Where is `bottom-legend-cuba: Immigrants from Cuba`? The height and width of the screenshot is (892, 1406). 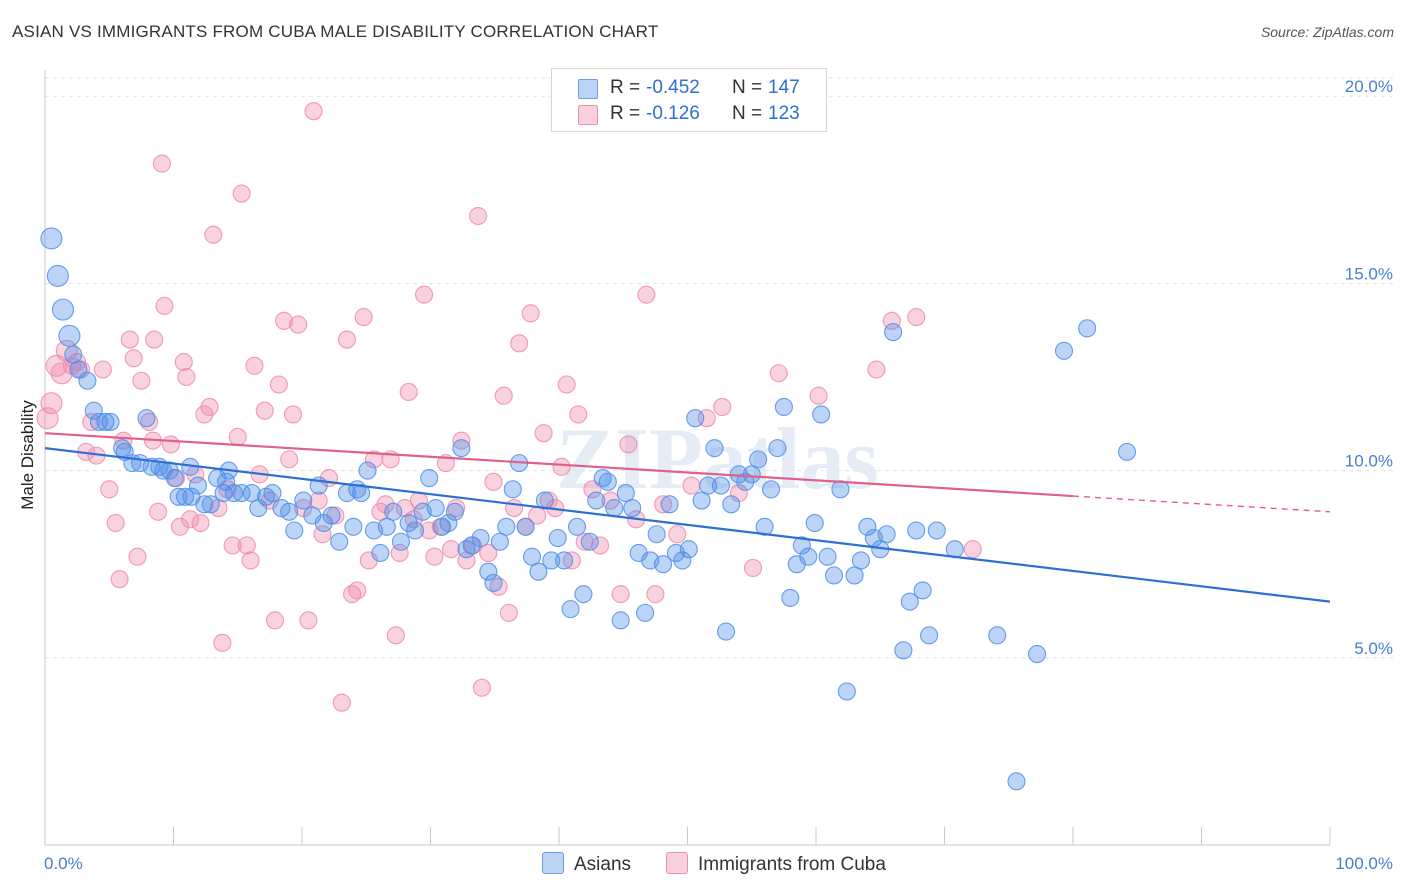
bottom-legend-cuba: Immigrants from Cuba is located at coordinates (776, 864).